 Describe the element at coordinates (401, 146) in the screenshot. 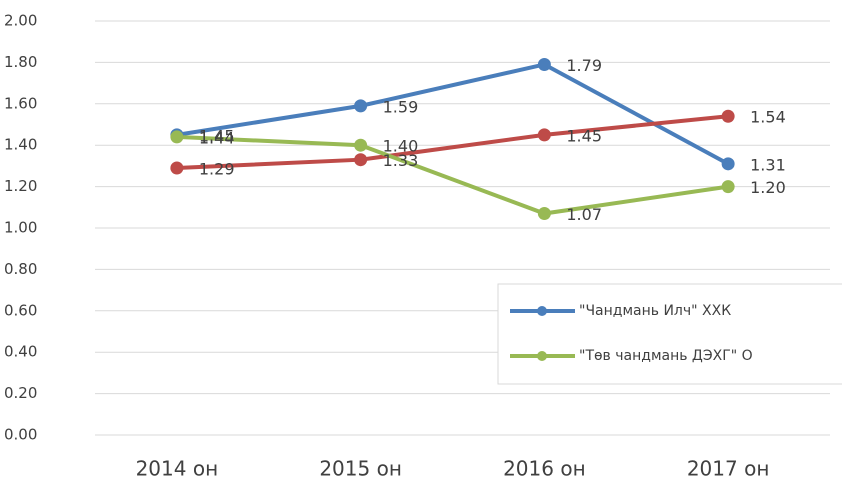

I see `data-label: 1.40` at that location.